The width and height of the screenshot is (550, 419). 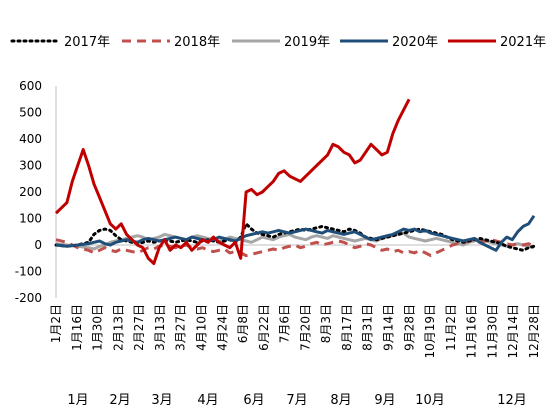 What do you see at coordinates (119, 400) in the screenshot?
I see `month-label: 2月` at bounding box center [119, 400].